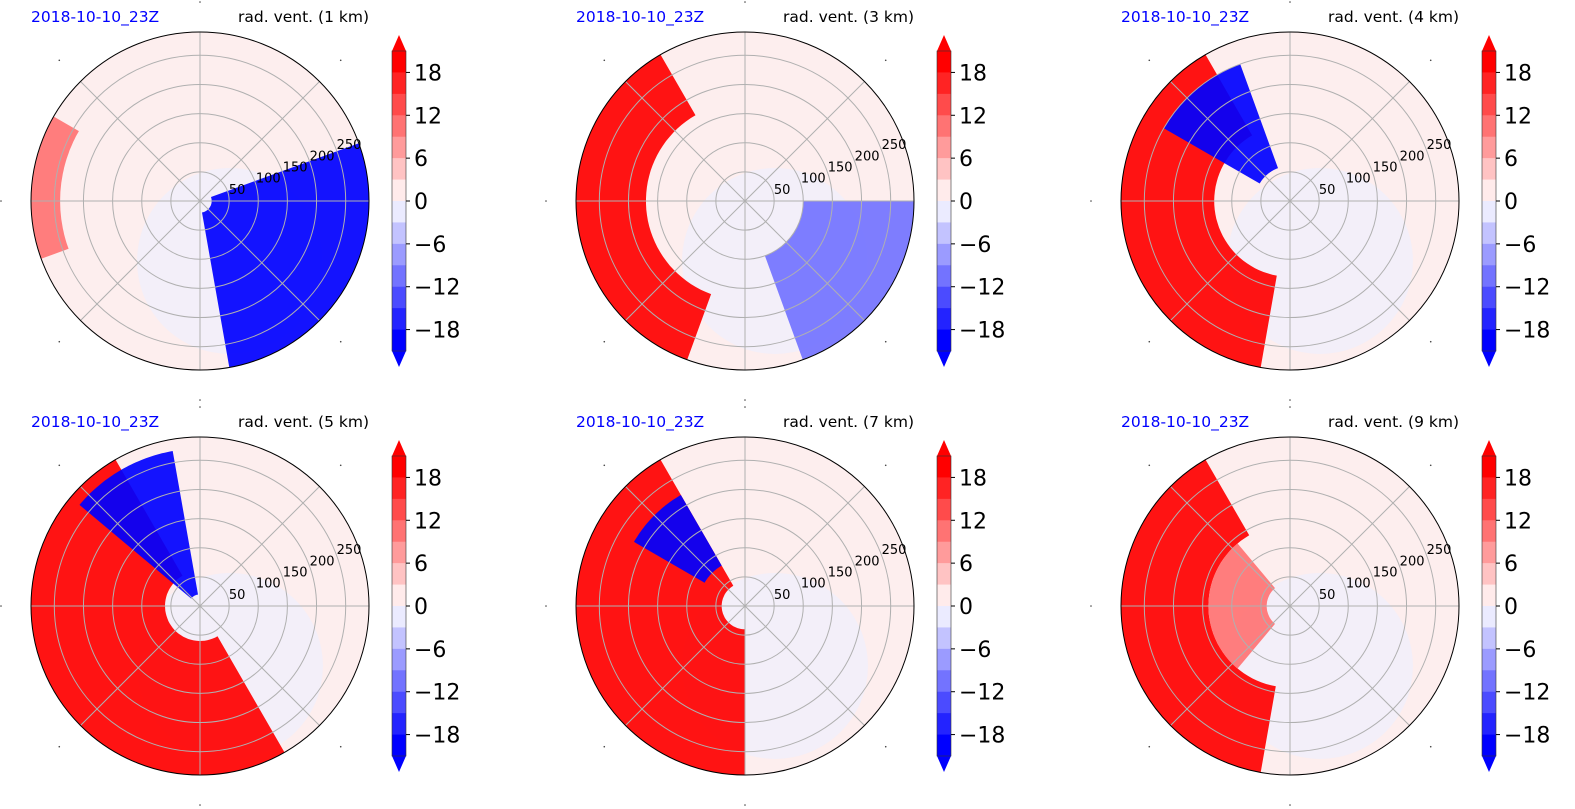  I want to click on panel-date-title: 2018-10-10_23Z, so click(95, 17).